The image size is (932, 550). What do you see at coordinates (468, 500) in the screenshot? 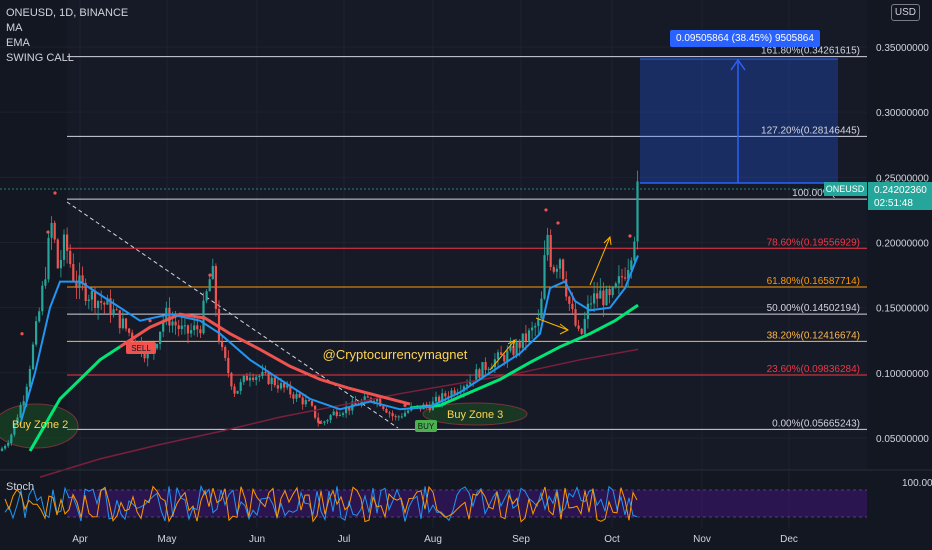
I see `stoch-pane: 100.00` at bounding box center [468, 500].